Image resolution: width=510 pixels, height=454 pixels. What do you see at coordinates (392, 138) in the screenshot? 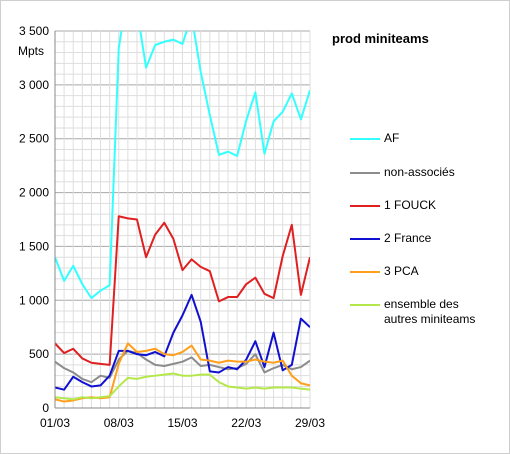
I see `legend-label: AF` at bounding box center [392, 138].